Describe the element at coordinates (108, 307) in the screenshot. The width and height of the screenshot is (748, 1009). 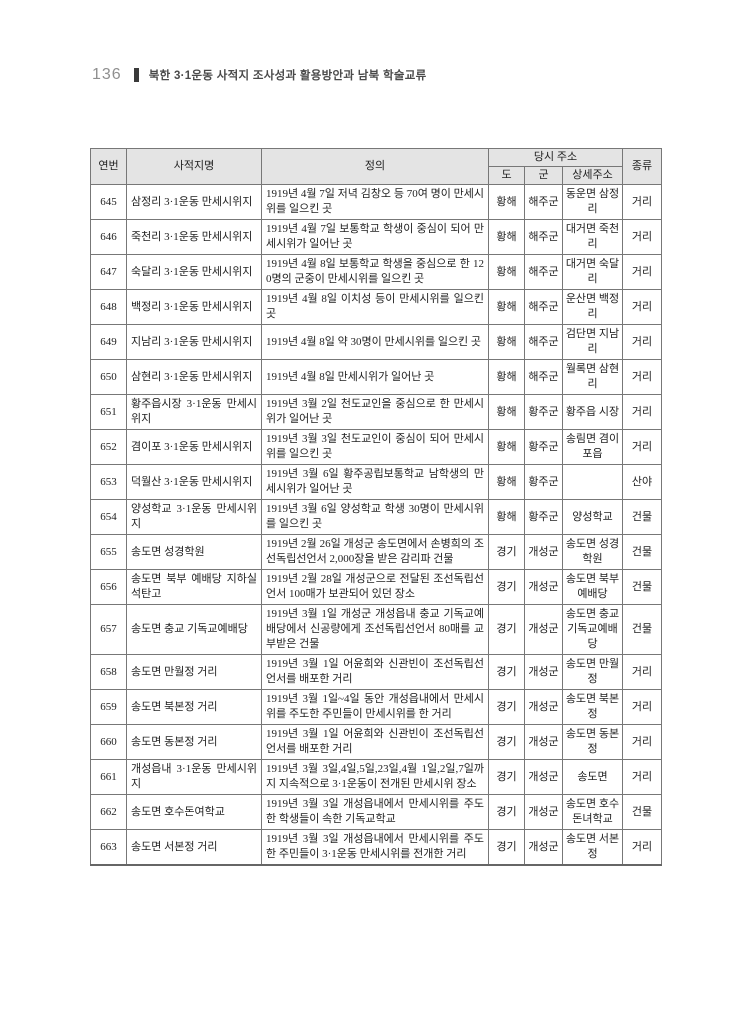
I see `cell-id: 648` at that location.